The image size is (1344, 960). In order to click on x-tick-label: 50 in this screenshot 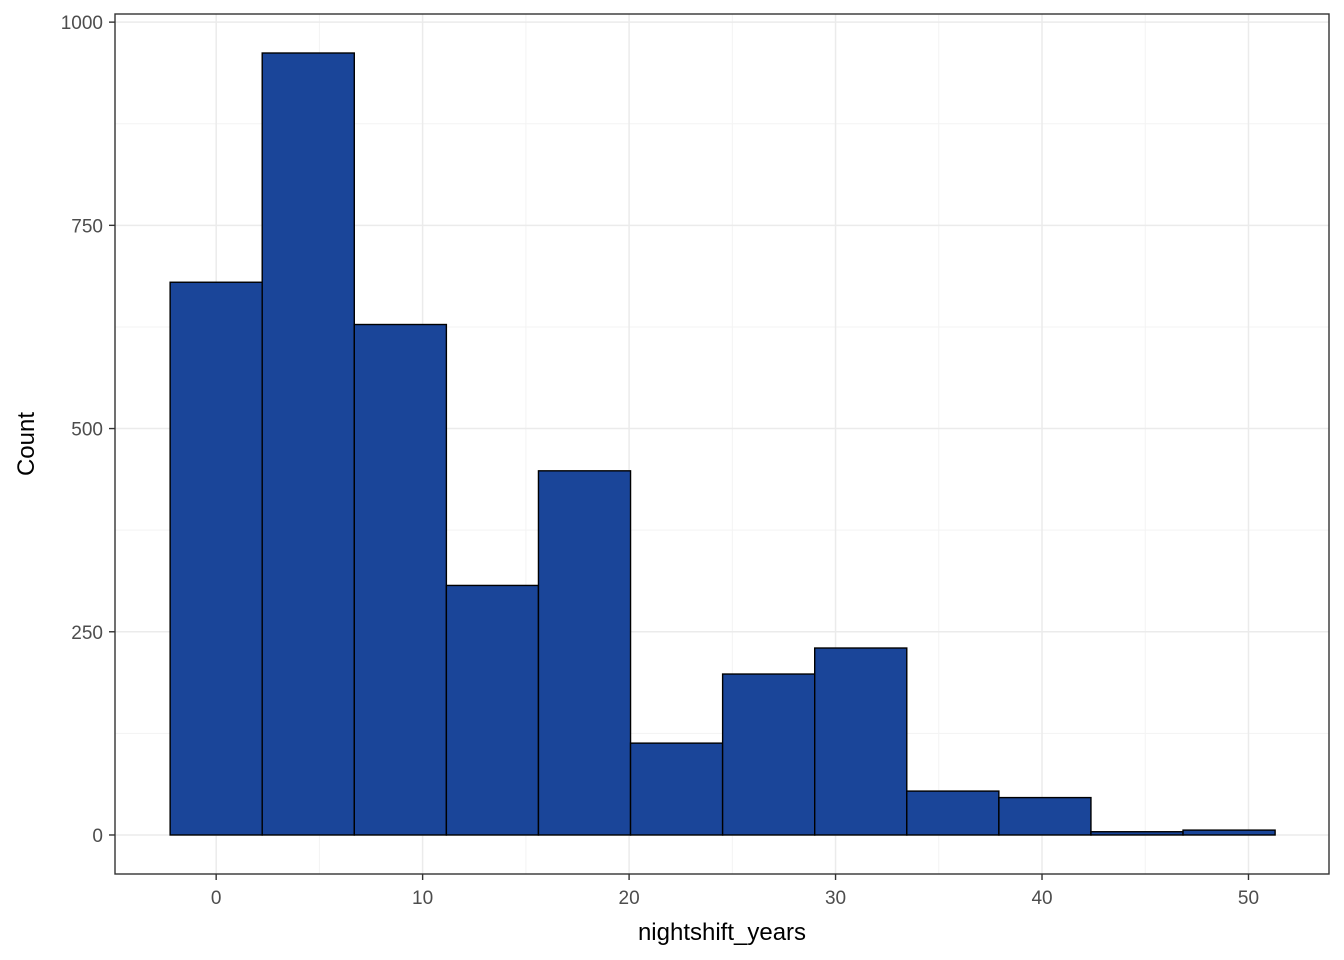, I will do `click(1248, 898)`.